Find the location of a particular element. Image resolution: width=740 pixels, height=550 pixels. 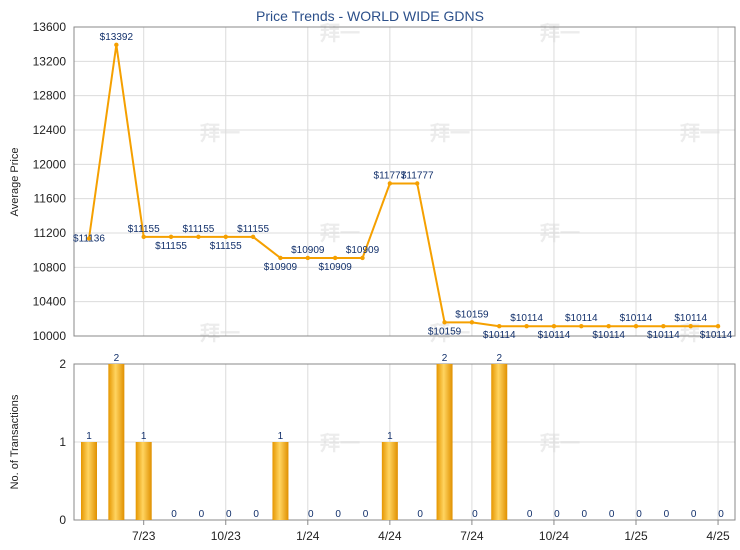

x-tick-label: 10/24 is located at coordinates (554, 536).